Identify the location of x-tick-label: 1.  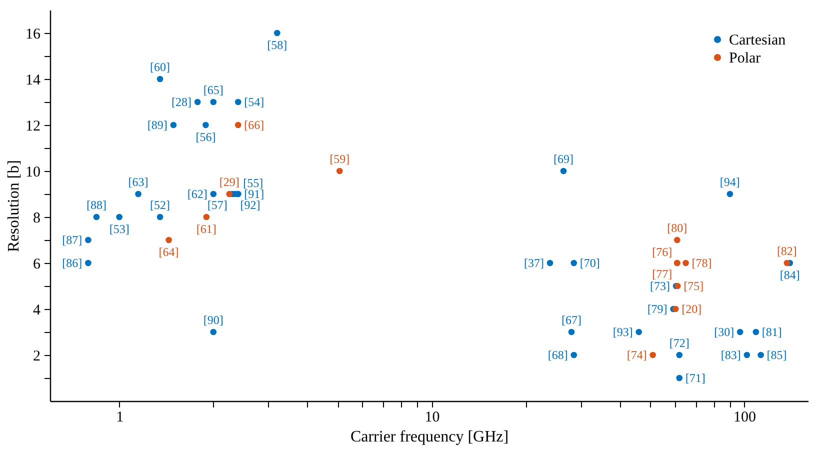
(120, 418).